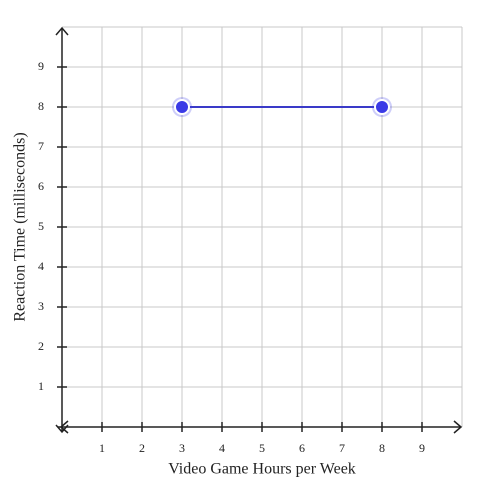  Describe the element at coordinates (182, 448) in the screenshot. I see `x-tick-label: 3` at that location.